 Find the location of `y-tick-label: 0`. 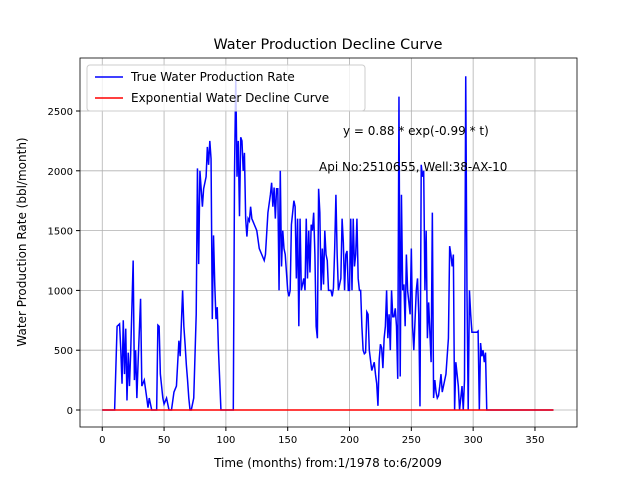

y-tick-label: 0 is located at coordinates (70, 411).